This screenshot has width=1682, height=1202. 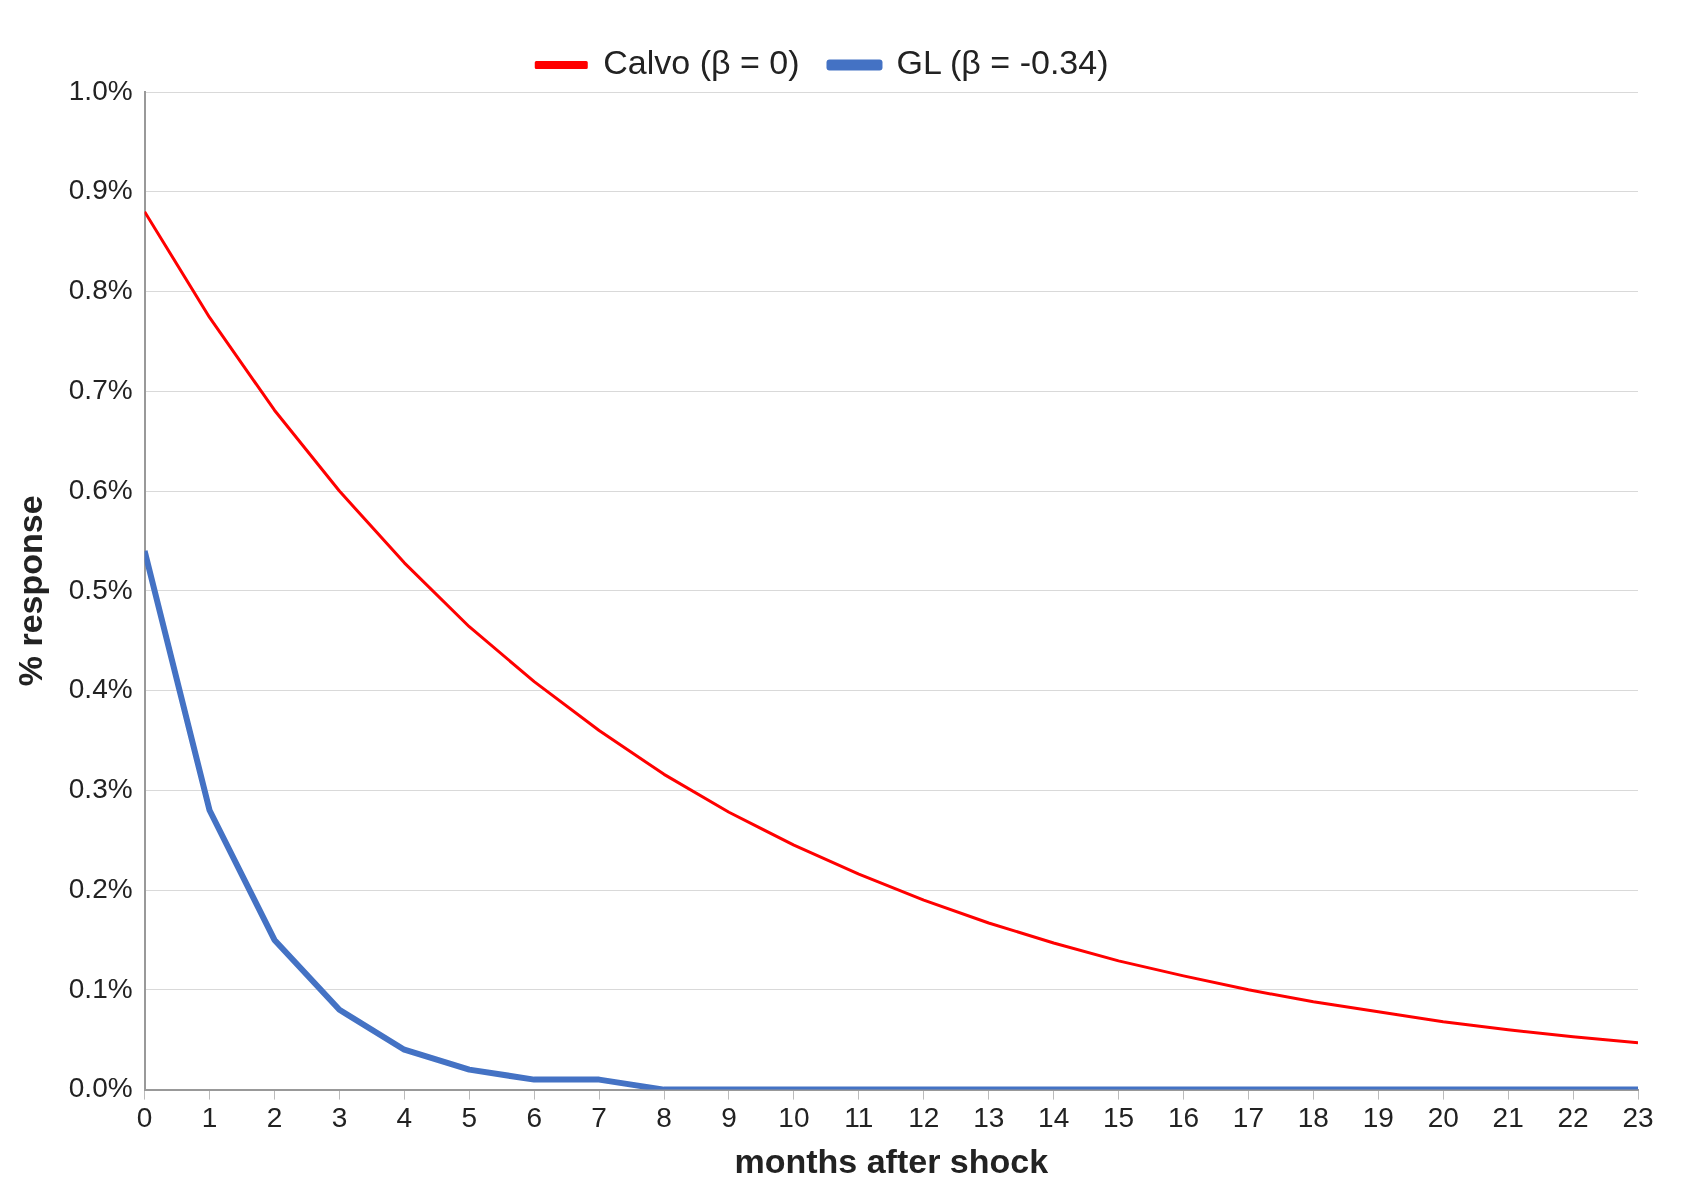 I want to click on y-tick-label: 0.6%, so click(x=100, y=489).